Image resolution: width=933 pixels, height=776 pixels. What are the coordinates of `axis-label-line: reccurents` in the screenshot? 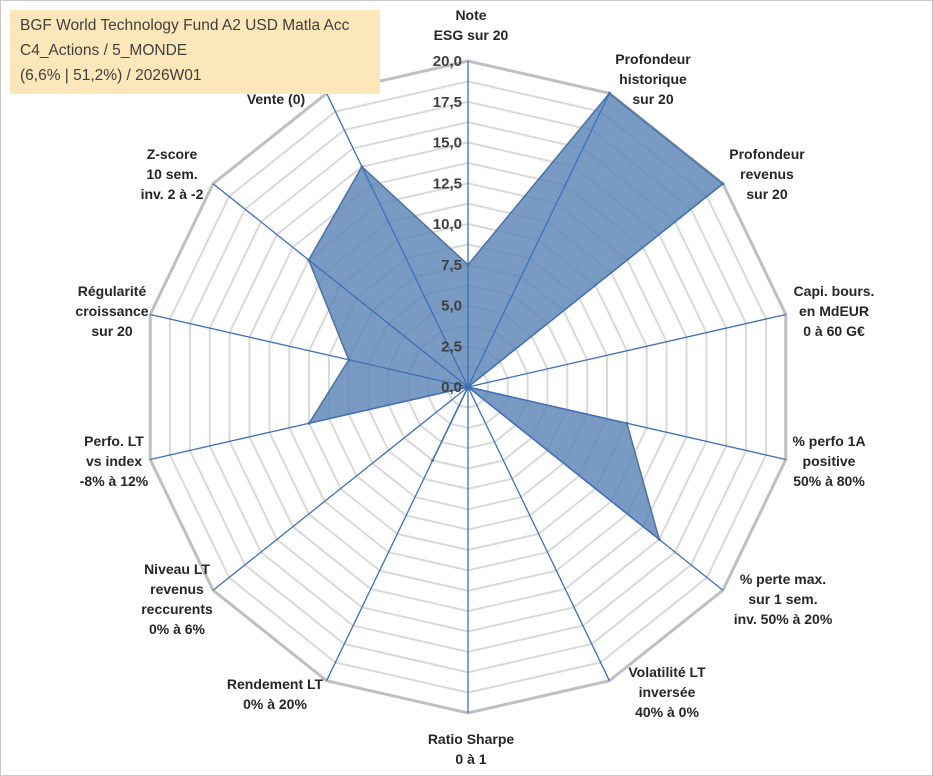 It's located at (177, 609).